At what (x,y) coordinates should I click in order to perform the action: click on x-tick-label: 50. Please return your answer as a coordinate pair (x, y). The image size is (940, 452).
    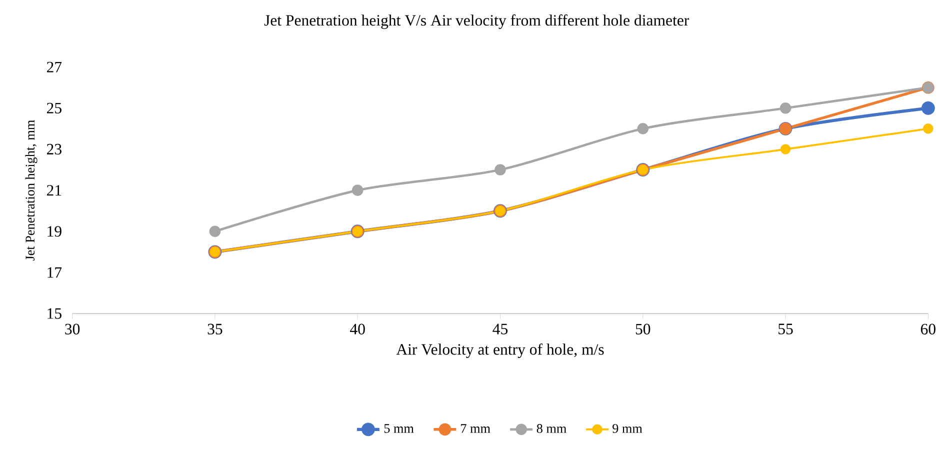
    Looking at the image, I should click on (643, 329).